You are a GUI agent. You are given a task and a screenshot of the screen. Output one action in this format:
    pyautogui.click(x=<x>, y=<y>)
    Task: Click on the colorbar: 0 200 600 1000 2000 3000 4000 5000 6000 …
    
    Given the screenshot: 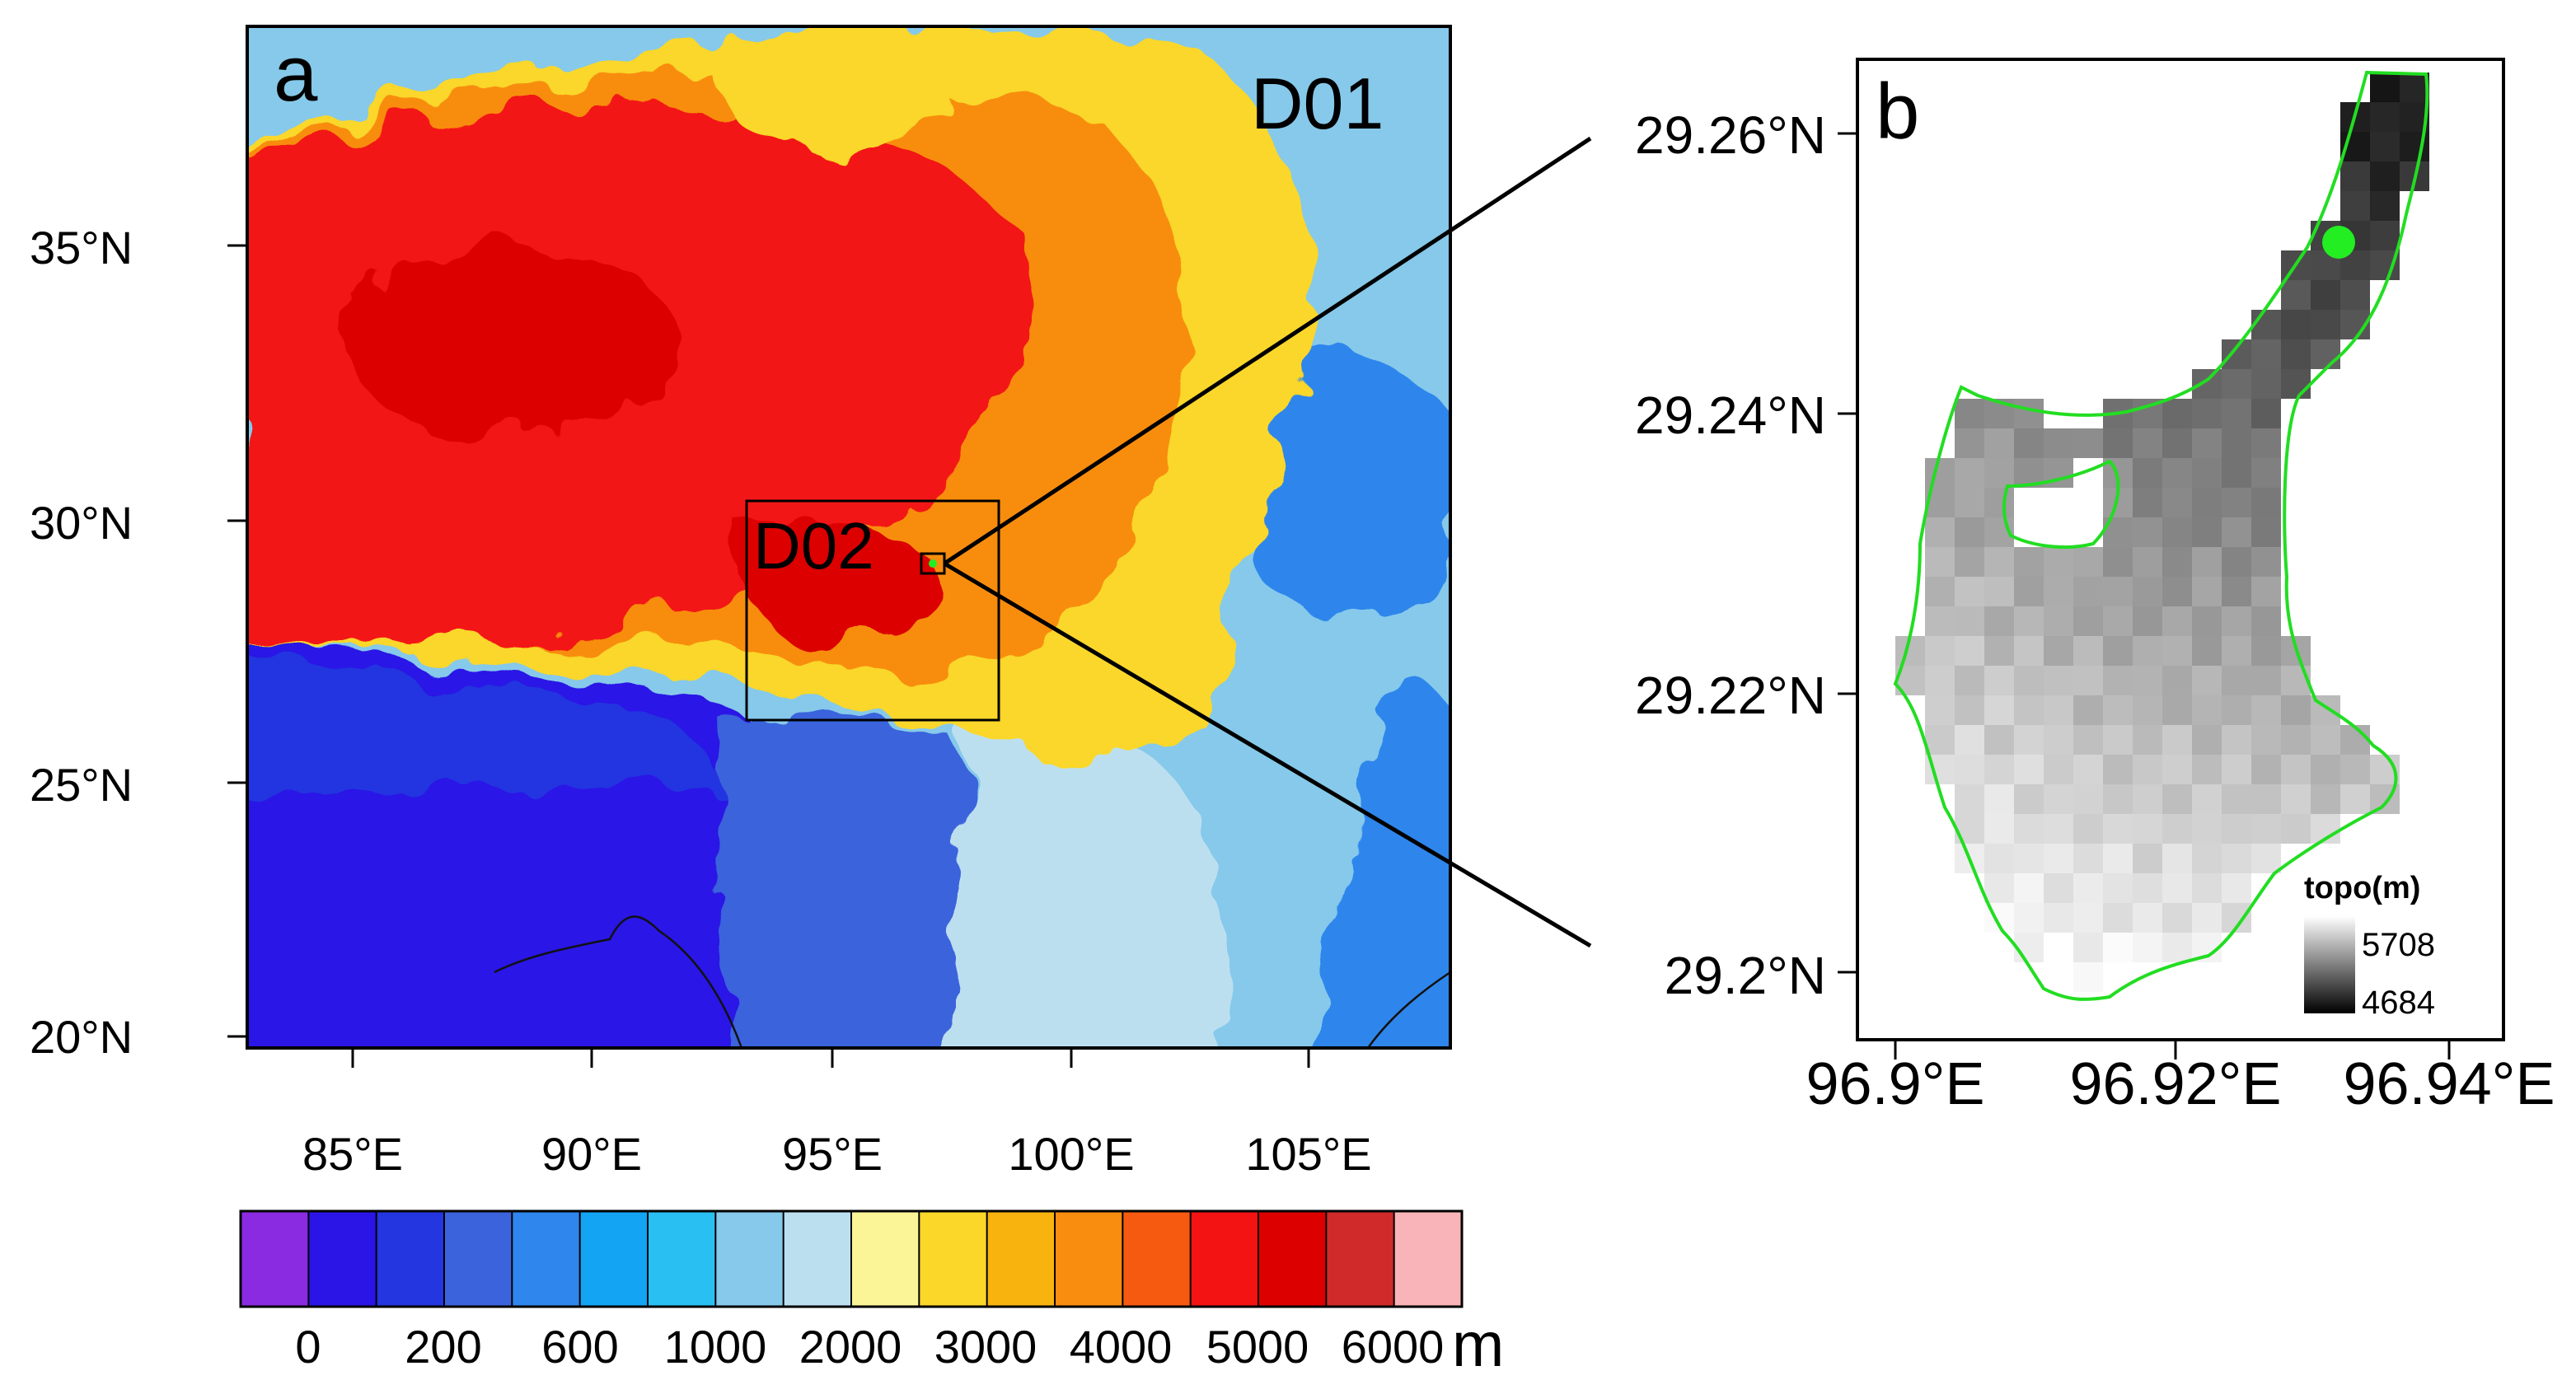 What is the action you would take?
    pyautogui.click(x=871, y=1294)
    